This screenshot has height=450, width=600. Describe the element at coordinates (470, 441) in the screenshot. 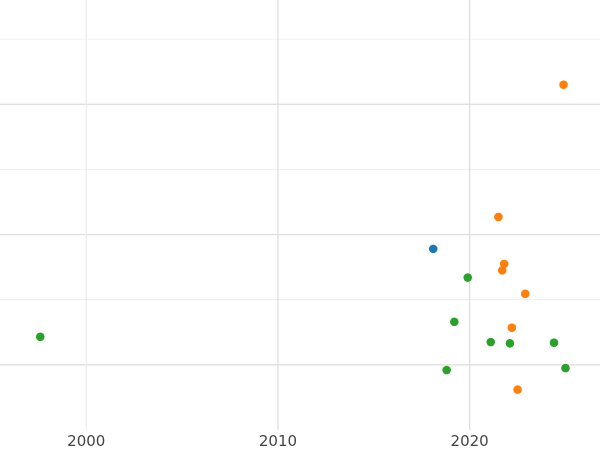

I see `x-tick-label: 2020` at that location.